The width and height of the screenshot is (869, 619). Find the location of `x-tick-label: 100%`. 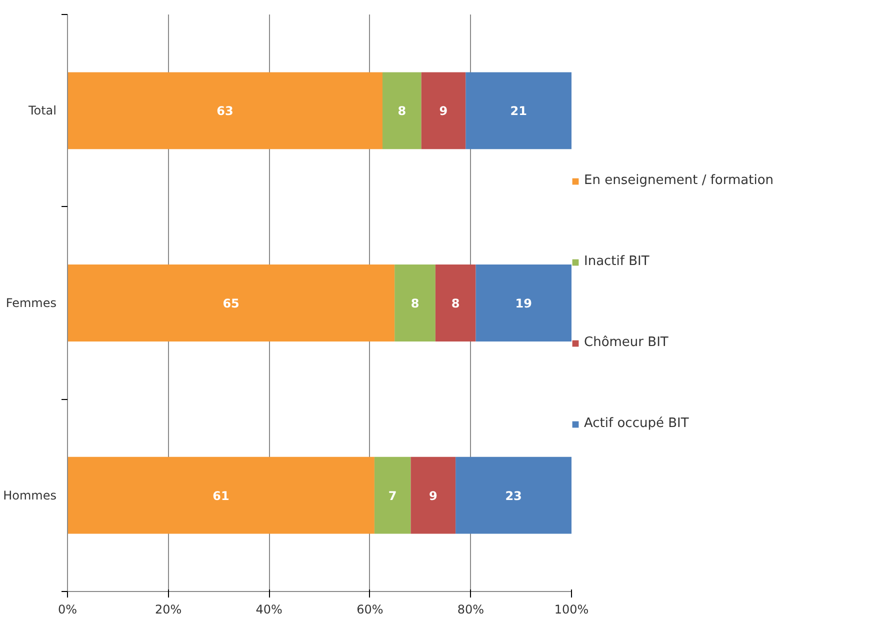

x-tick-label: 100% is located at coordinates (571, 609).